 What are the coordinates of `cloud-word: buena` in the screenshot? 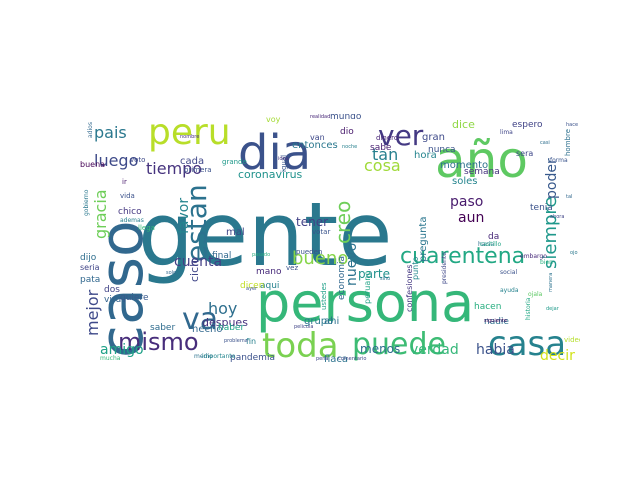 It's located at (92, 164).